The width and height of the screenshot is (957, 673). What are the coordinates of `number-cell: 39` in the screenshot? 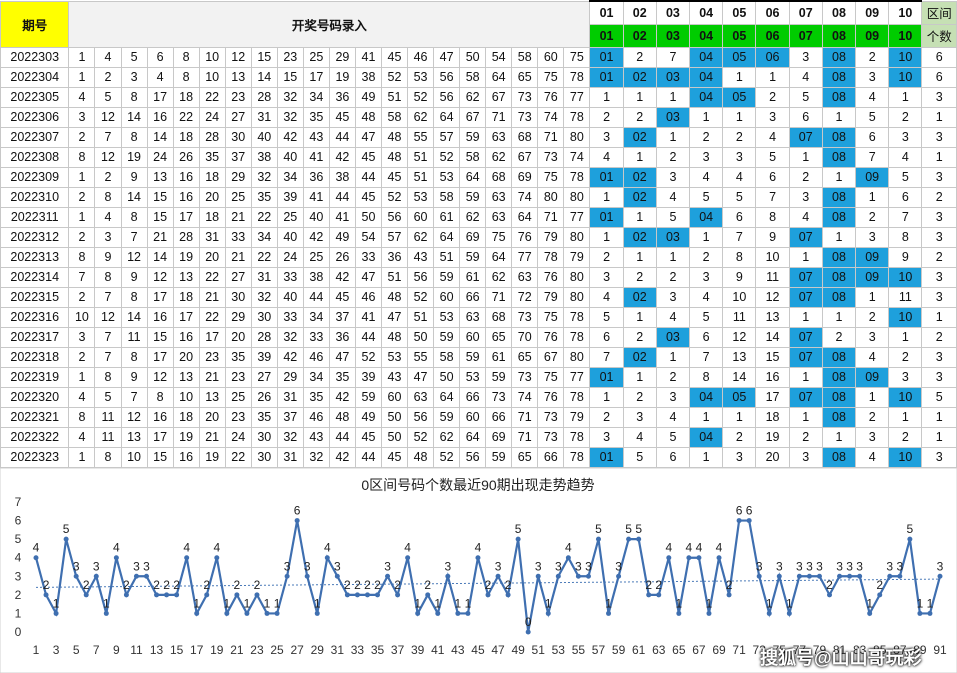 It's located at (368, 377).